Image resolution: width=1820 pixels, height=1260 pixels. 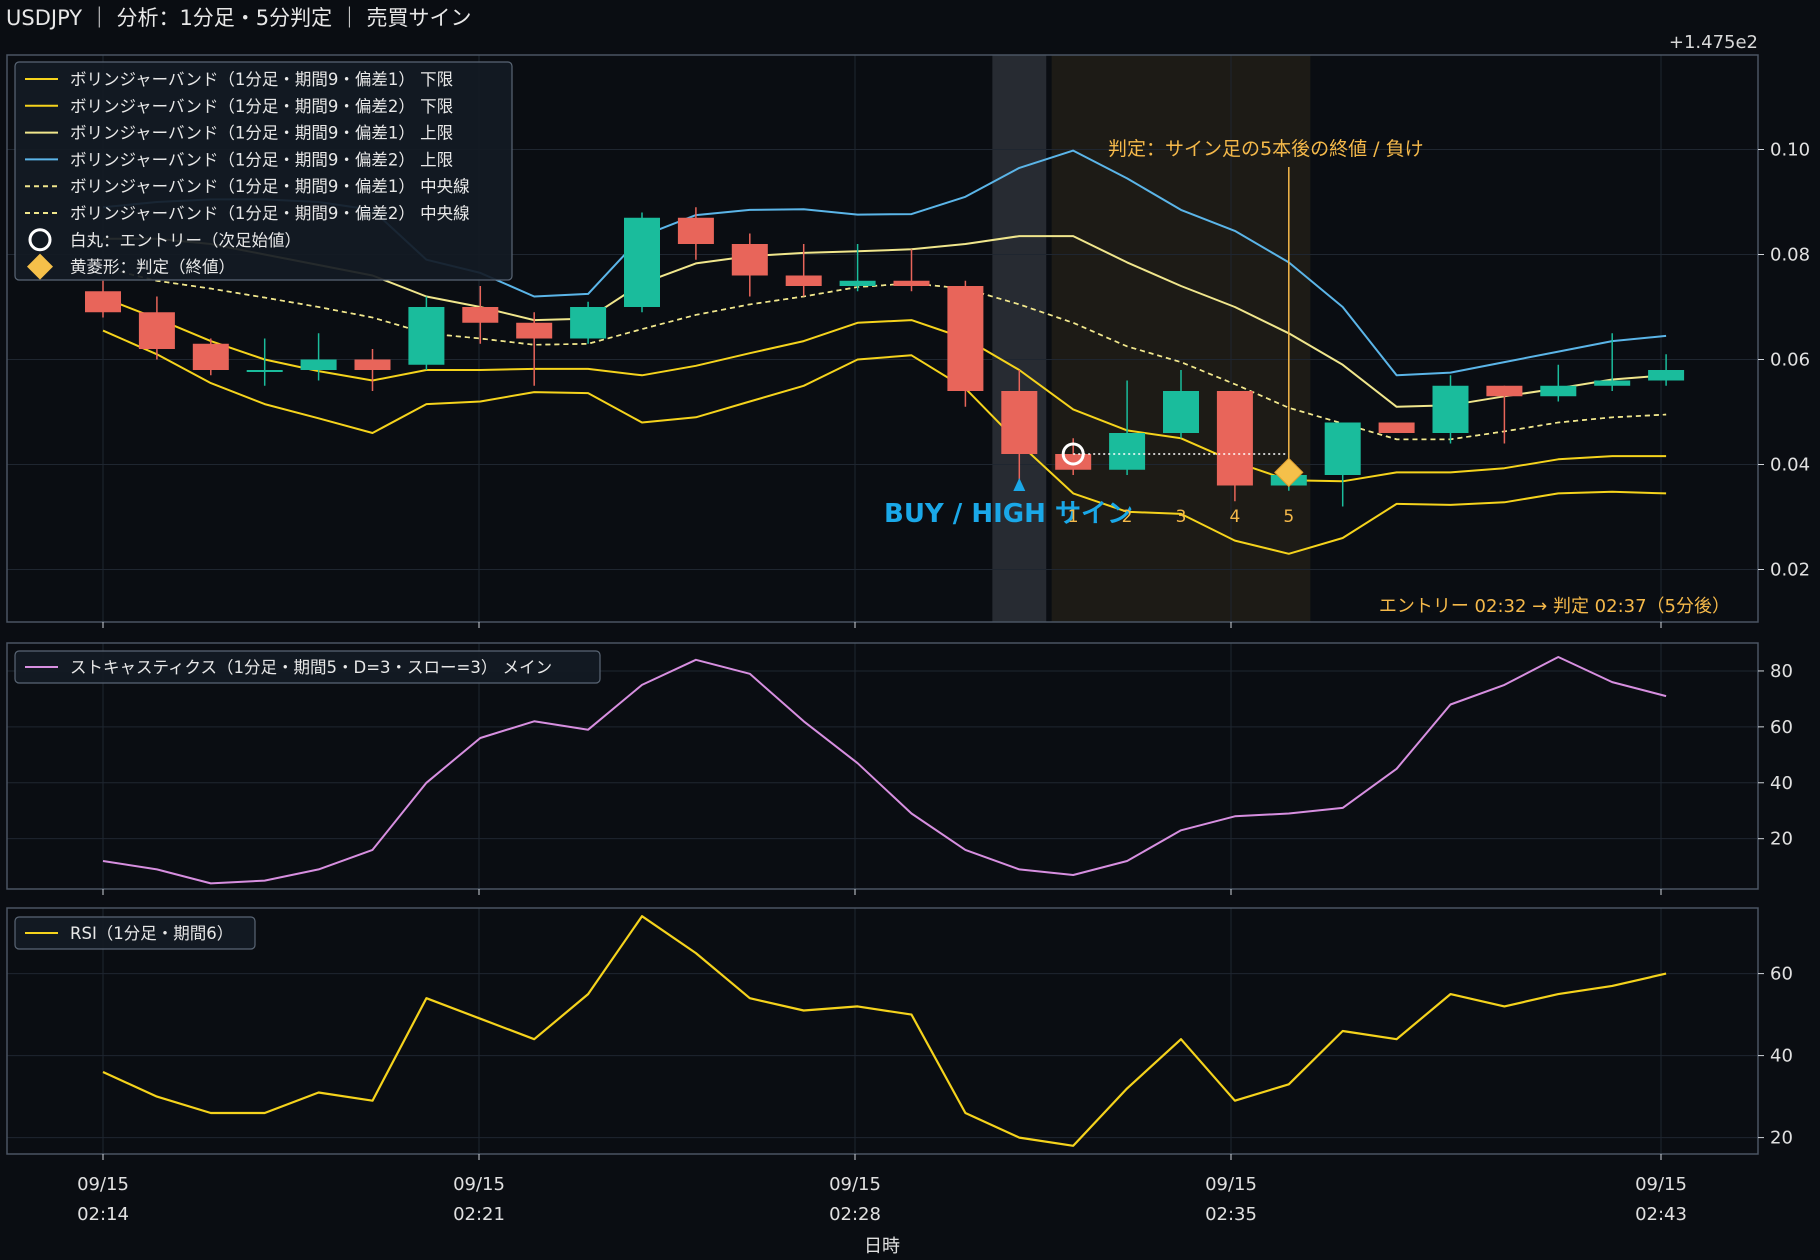 What do you see at coordinates (1019, 338) in the screenshot?
I see `signal-bar-highlight` at bounding box center [1019, 338].